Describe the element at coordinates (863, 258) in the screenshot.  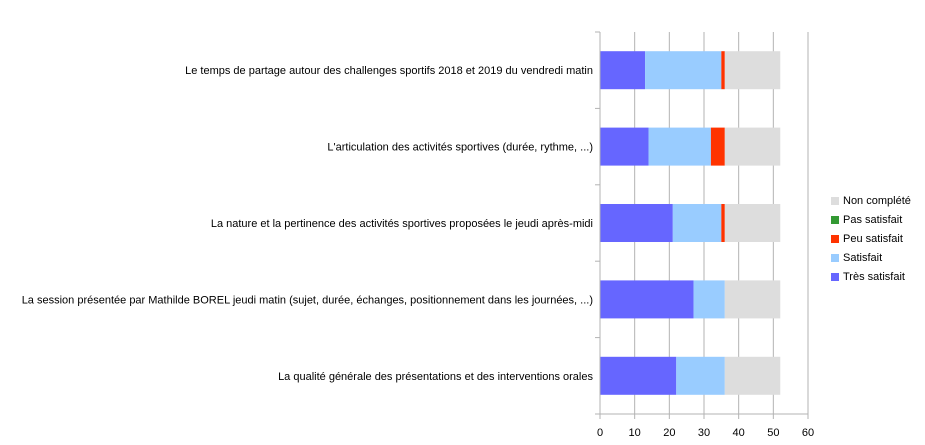
I see `legend-label: Satisfait` at that location.